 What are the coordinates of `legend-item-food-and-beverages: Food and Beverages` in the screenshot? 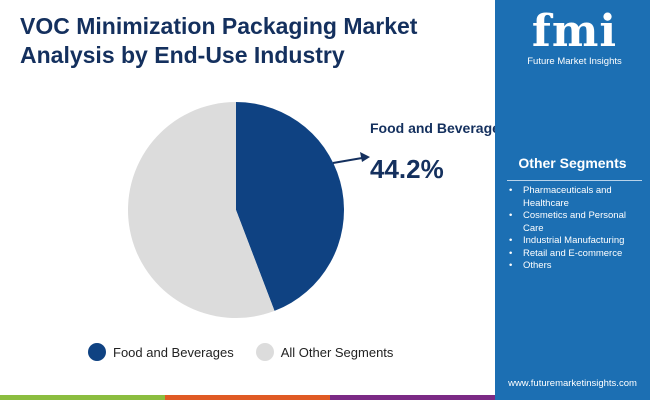 It's located at (161, 352).